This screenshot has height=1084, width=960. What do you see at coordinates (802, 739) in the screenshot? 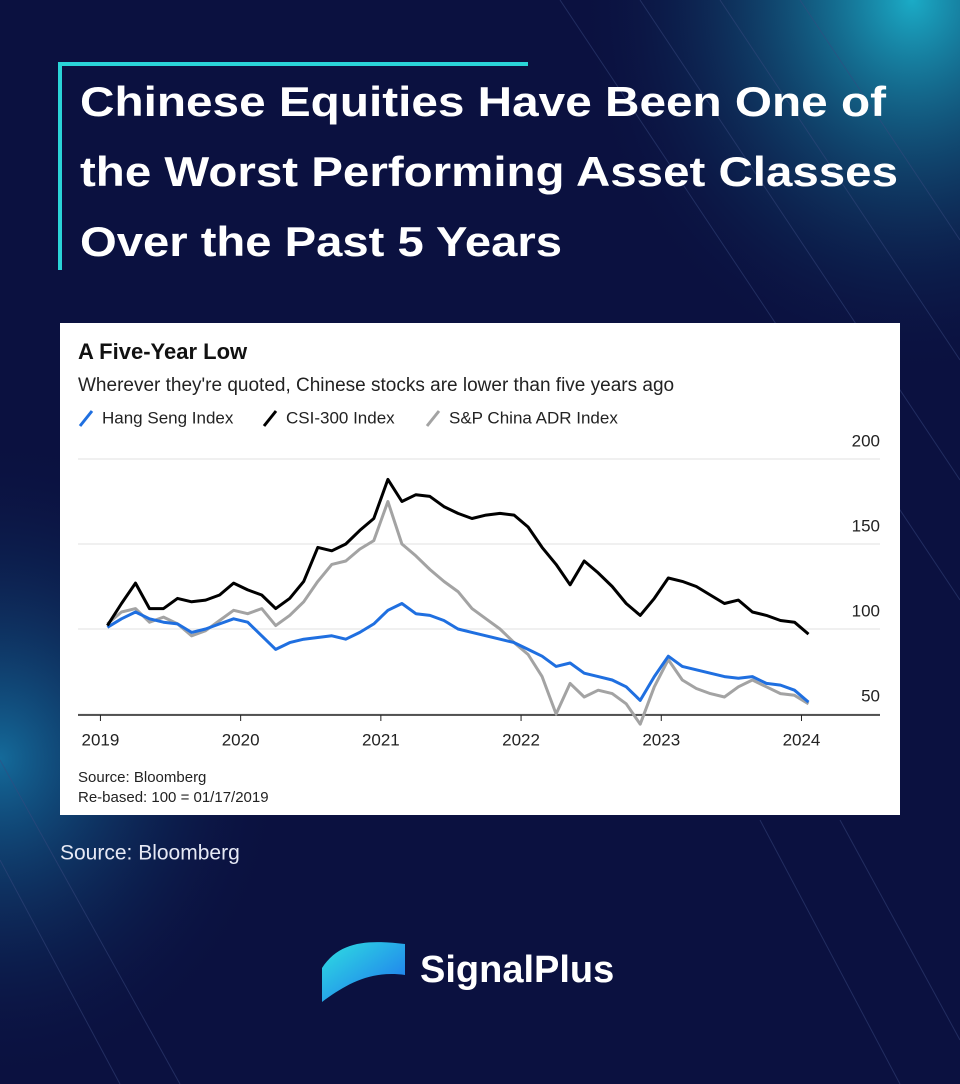
I see `x-tick-label: 2024` at bounding box center [802, 739].